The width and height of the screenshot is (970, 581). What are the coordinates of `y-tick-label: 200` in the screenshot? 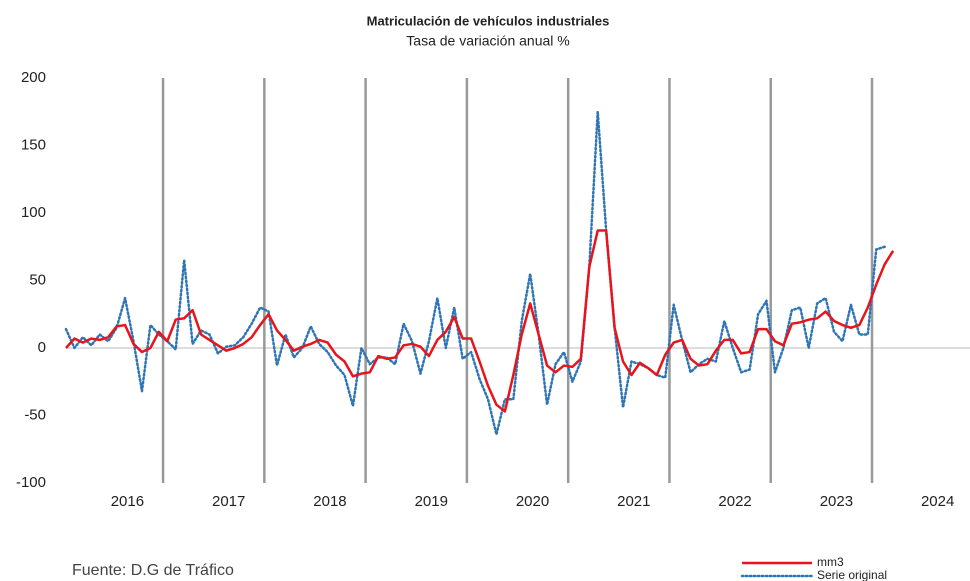 It's located at (33, 77).